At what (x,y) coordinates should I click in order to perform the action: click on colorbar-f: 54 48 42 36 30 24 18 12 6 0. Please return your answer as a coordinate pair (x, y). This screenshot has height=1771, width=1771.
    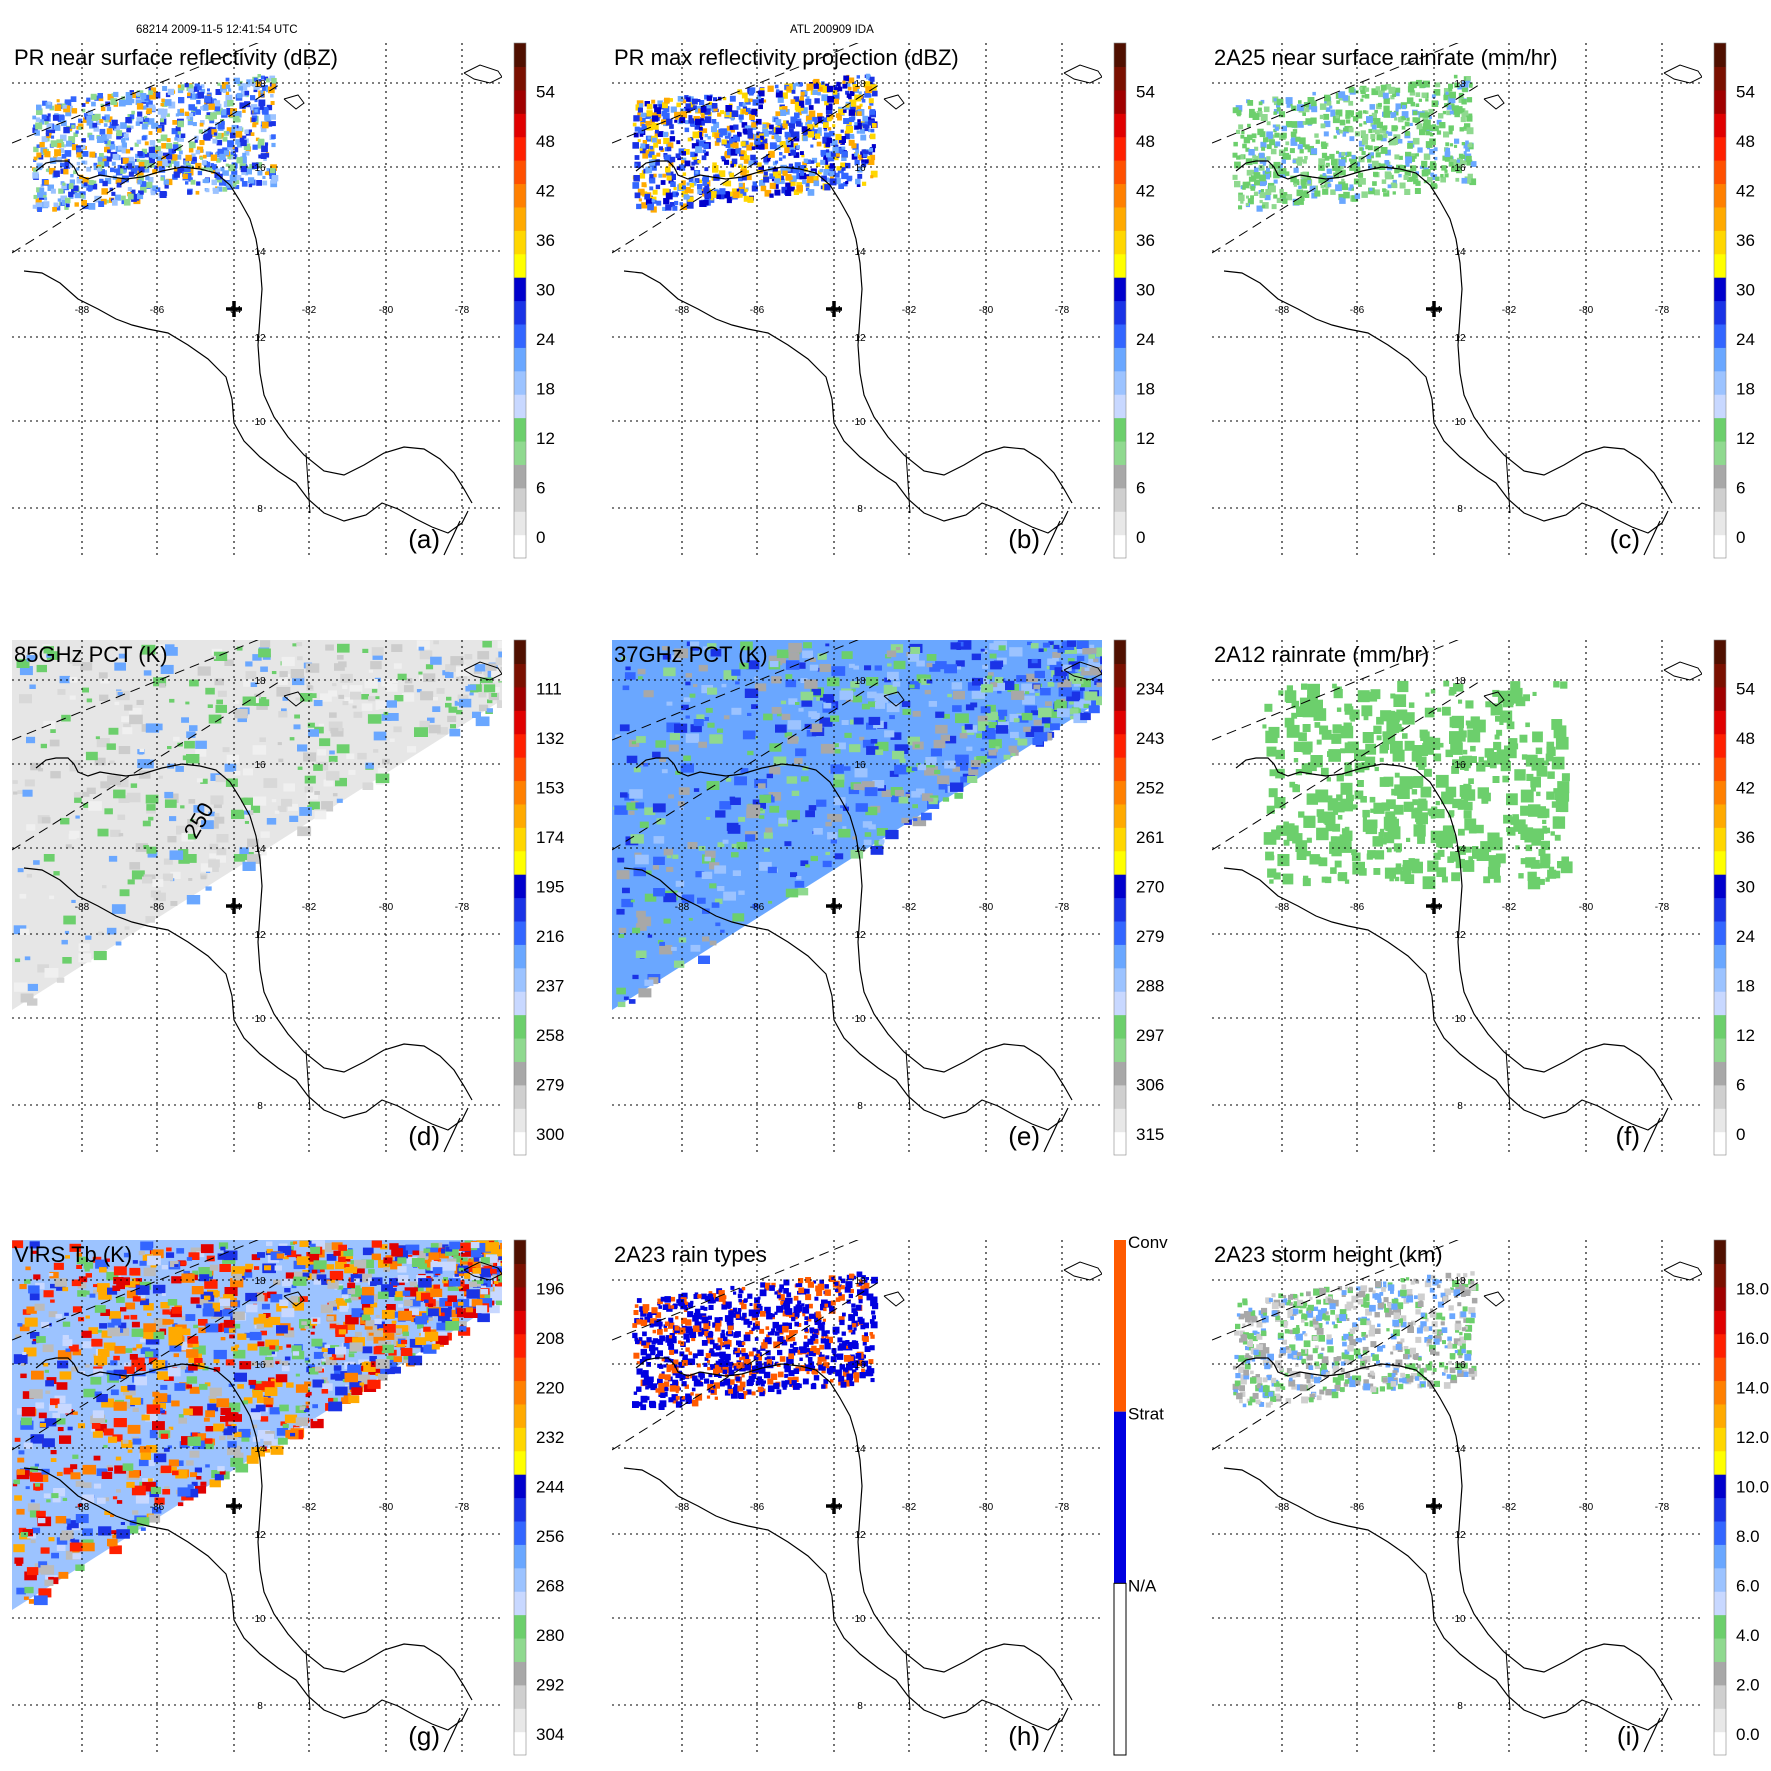
    Looking at the image, I should click on (1734, 897).